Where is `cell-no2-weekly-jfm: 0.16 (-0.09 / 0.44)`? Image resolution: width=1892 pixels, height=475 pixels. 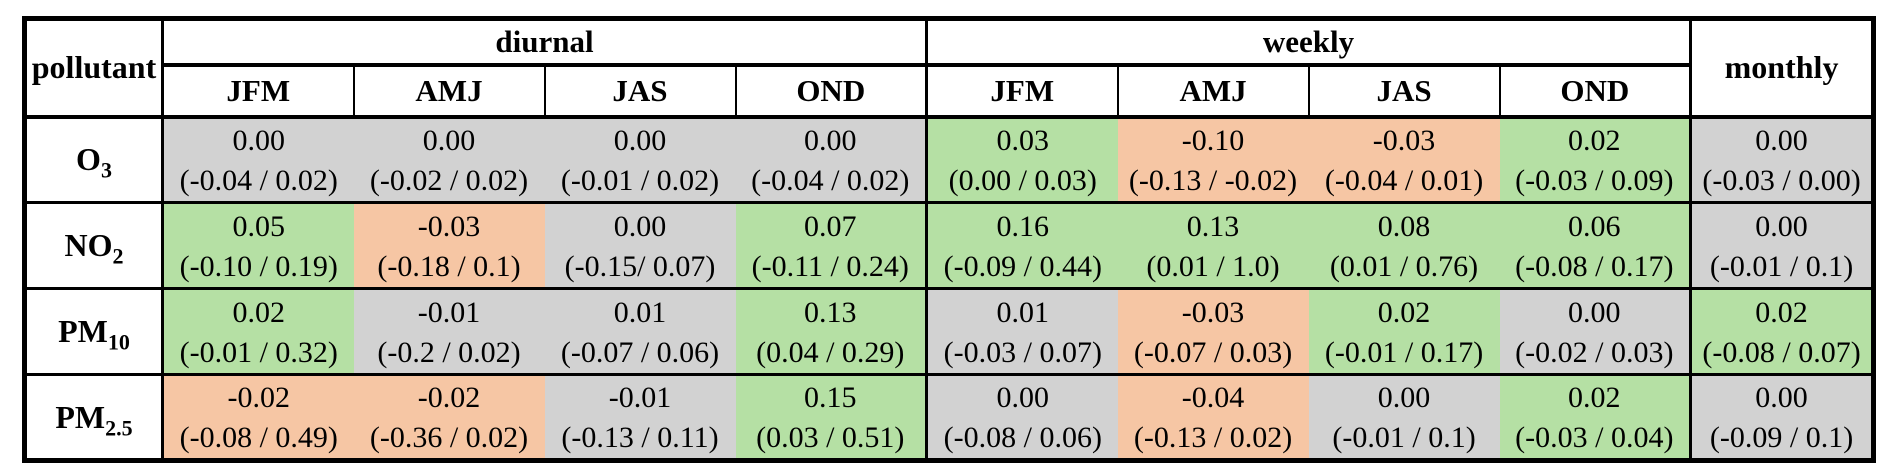
cell-no2-weekly-jfm: 0.16 (-0.09 / 0.44) is located at coordinates (1021, 245).